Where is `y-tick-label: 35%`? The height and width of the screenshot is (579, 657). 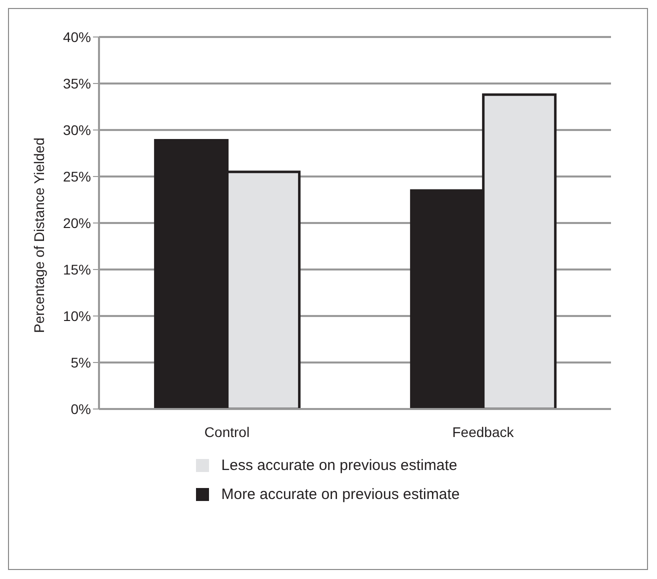
y-tick-label: 35% is located at coordinates (76, 83).